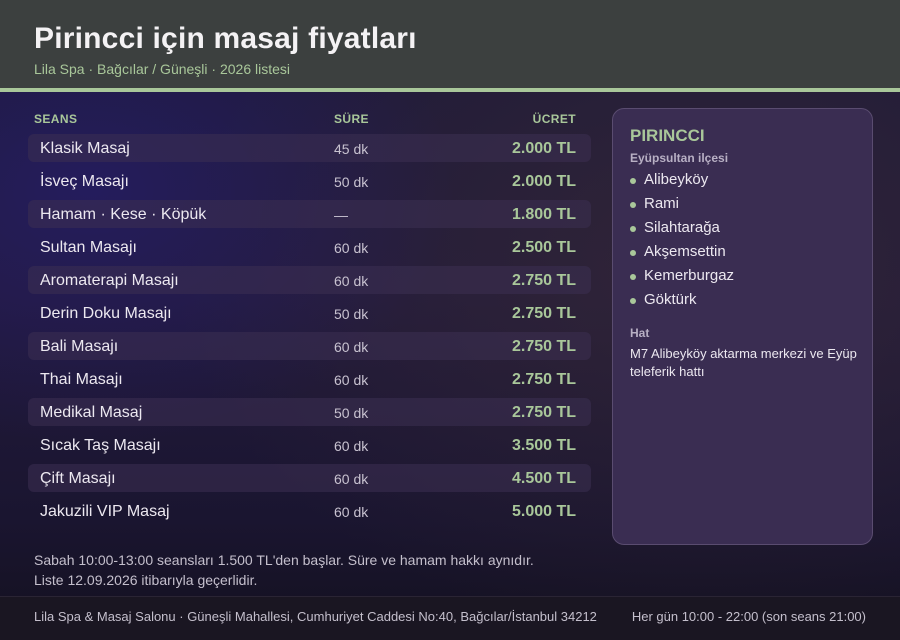 The height and width of the screenshot is (640, 900). What do you see at coordinates (309, 379) in the screenshot?
I see `table-row: Thai Masajı 60 dk 2.750 TL` at bounding box center [309, 379].